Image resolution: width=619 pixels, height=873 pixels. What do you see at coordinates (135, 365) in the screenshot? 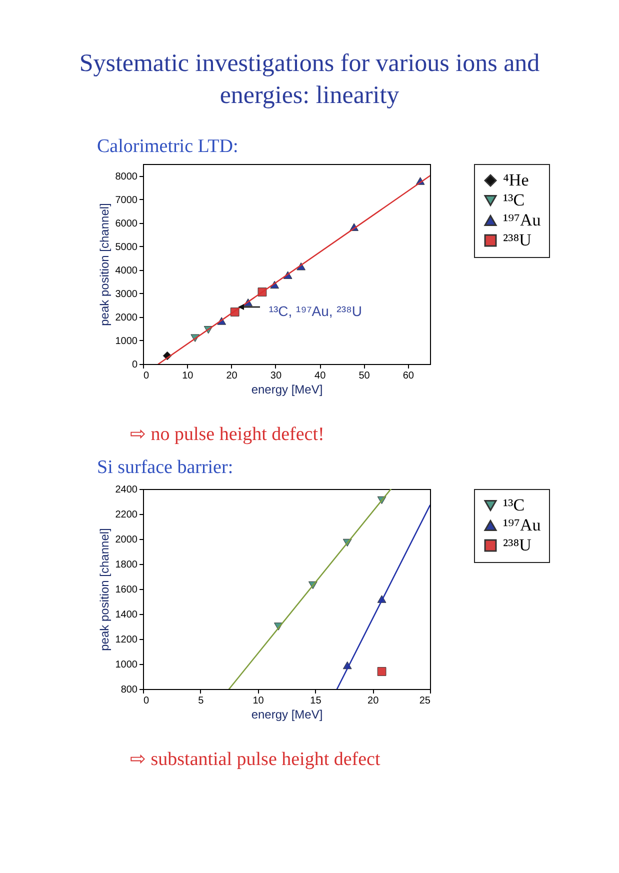
I see `y-tick-label: 0` at bounding box center [135, 365].